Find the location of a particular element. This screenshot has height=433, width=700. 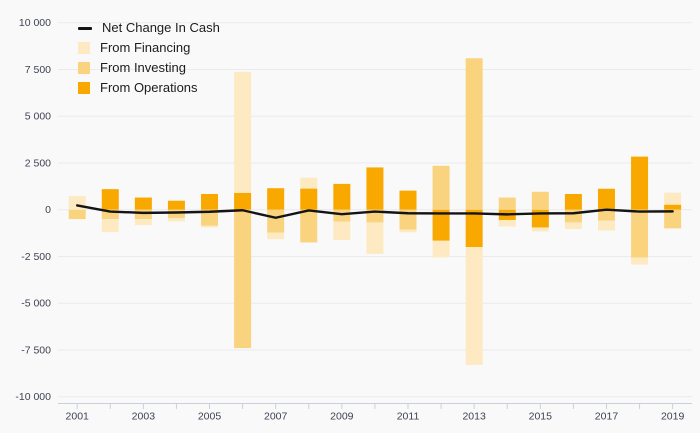

x-axis-tick-label: 2019 is located at coordinates (673, 417).